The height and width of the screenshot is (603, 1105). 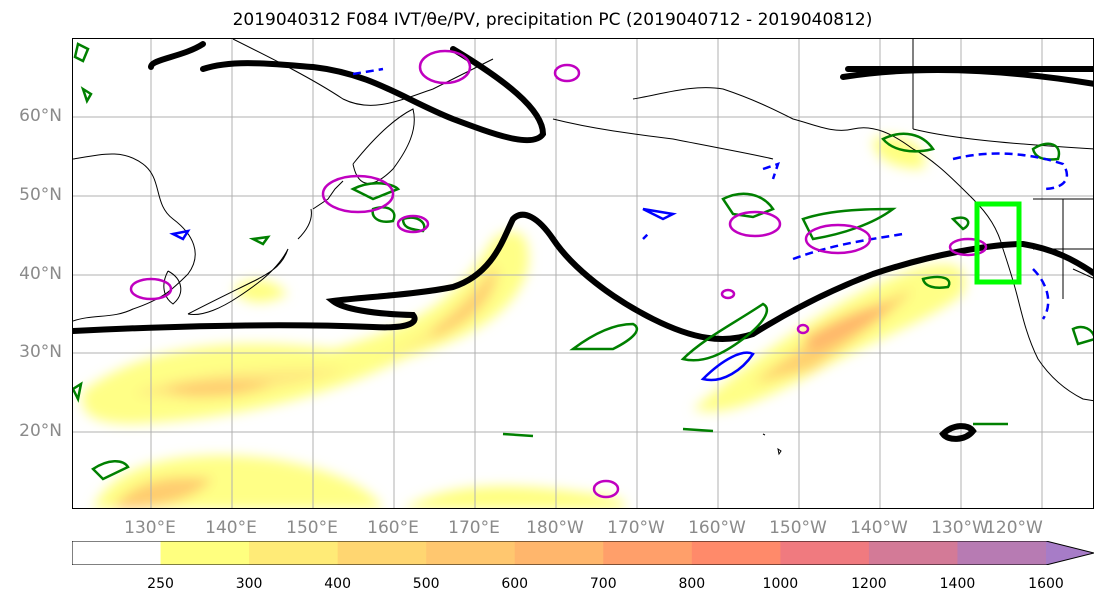 I want to click on colorbar-tick-label: 1600, so click(x=1046, y=584).